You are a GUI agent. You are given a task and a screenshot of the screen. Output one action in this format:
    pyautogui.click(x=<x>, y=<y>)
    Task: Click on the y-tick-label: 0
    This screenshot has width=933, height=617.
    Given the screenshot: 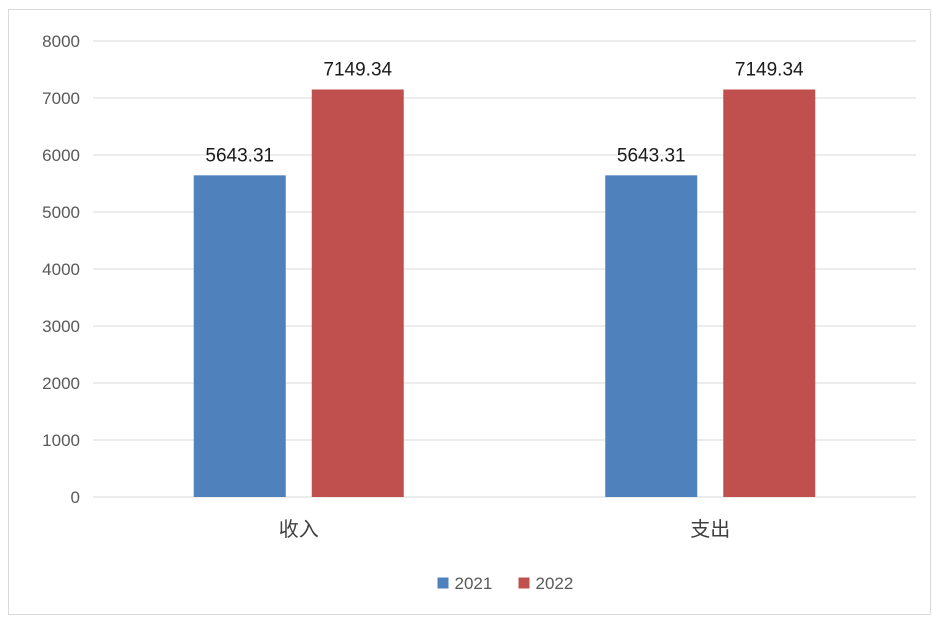 What is the action you would take?
    pyautogui.click(x=75, y=497)
    